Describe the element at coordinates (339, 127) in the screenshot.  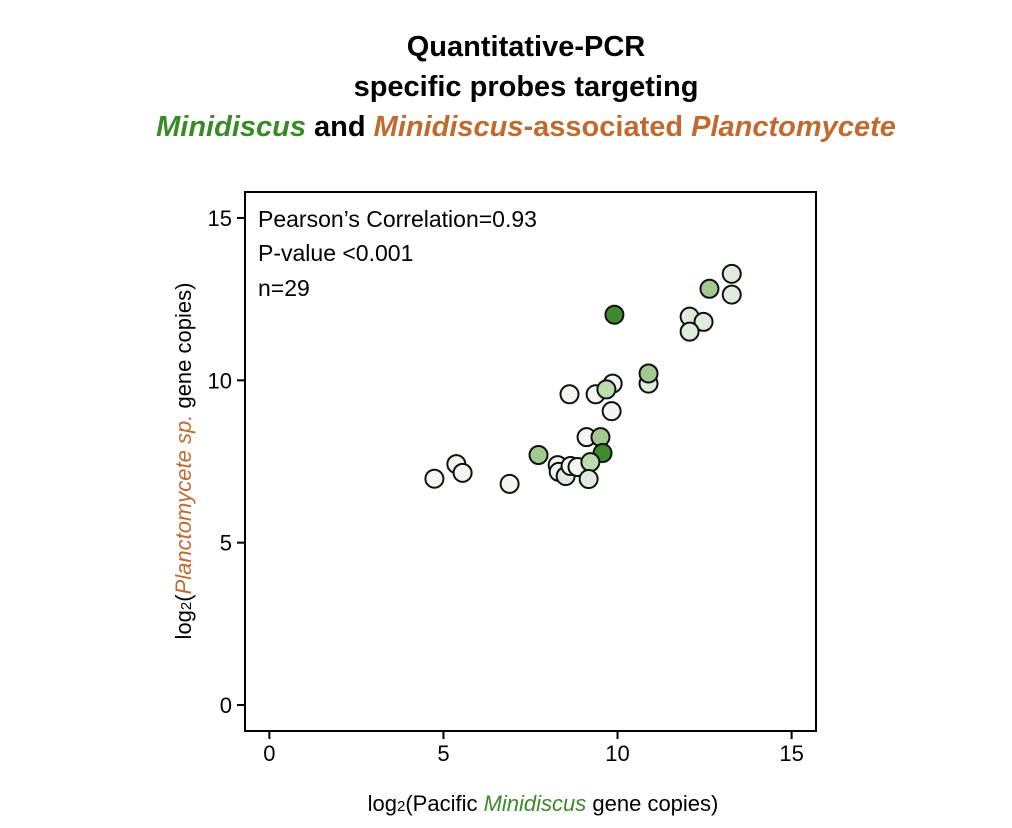
I see `title-and: and` at that location.